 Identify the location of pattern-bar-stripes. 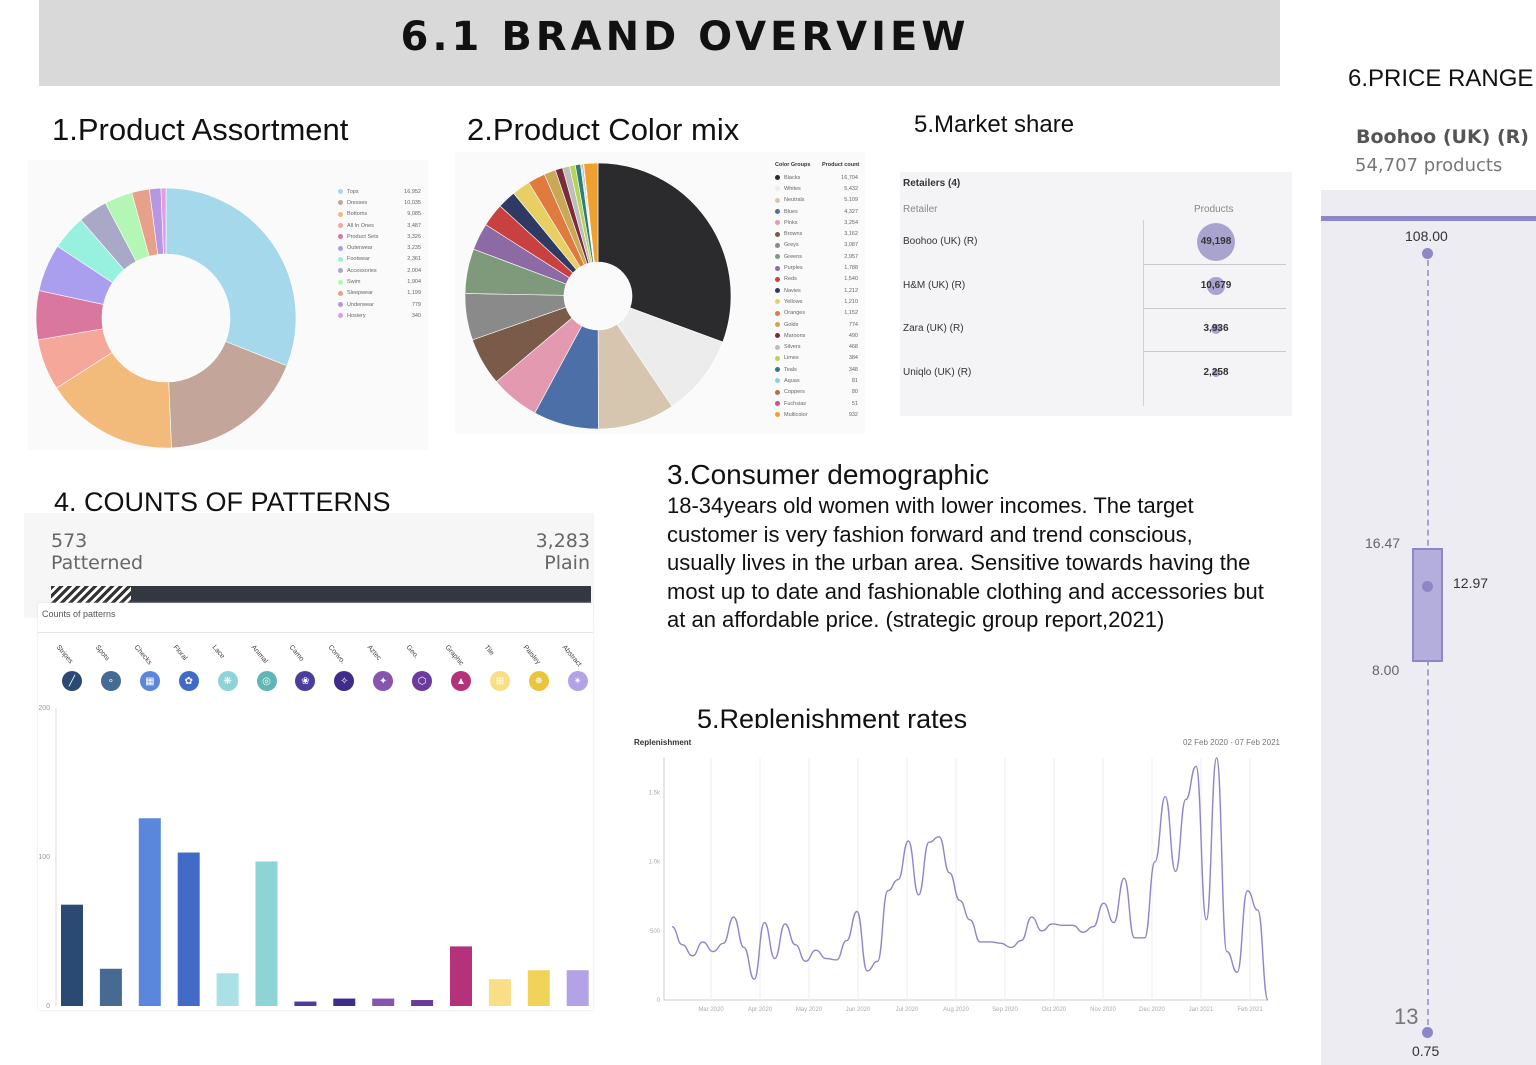
(72, 955).